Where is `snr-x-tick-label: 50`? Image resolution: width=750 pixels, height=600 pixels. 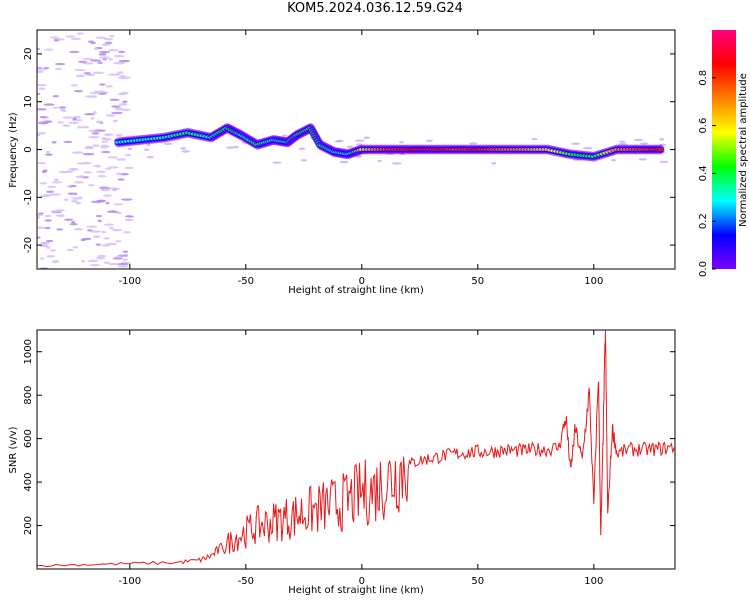 snr-x-tick-label: 50 is located at coordinates (477, 581).